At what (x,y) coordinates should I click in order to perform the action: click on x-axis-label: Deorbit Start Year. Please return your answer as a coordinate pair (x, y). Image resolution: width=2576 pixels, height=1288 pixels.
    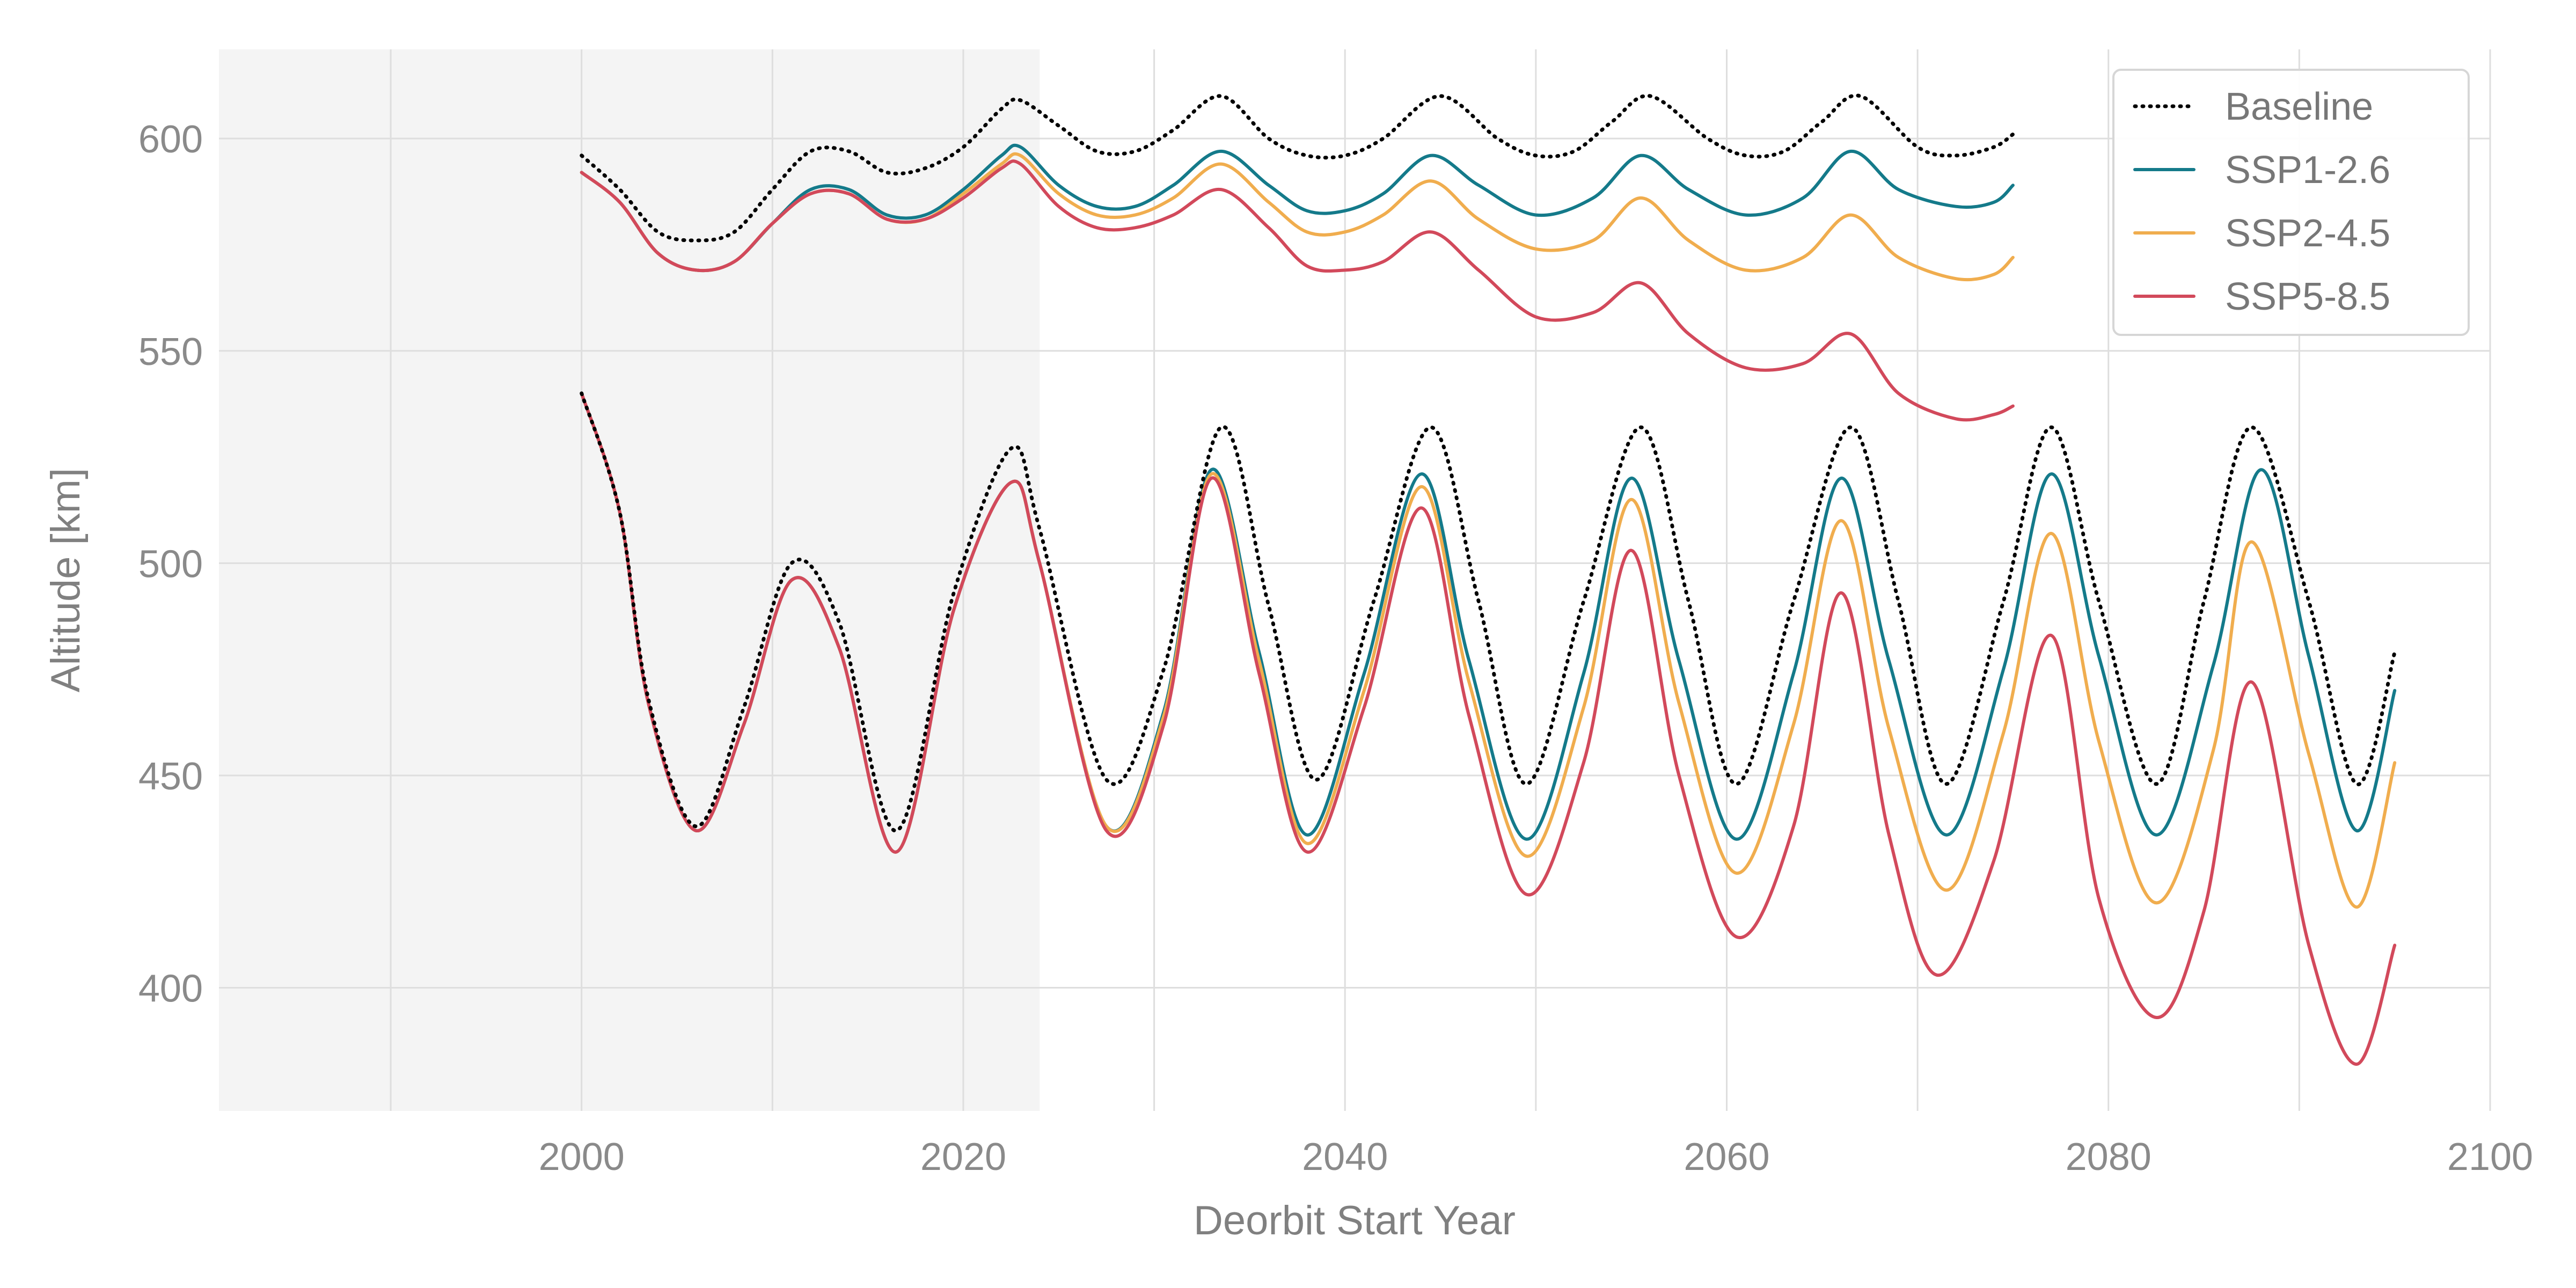
    Looking at the image, I should click on (1355, 1220).